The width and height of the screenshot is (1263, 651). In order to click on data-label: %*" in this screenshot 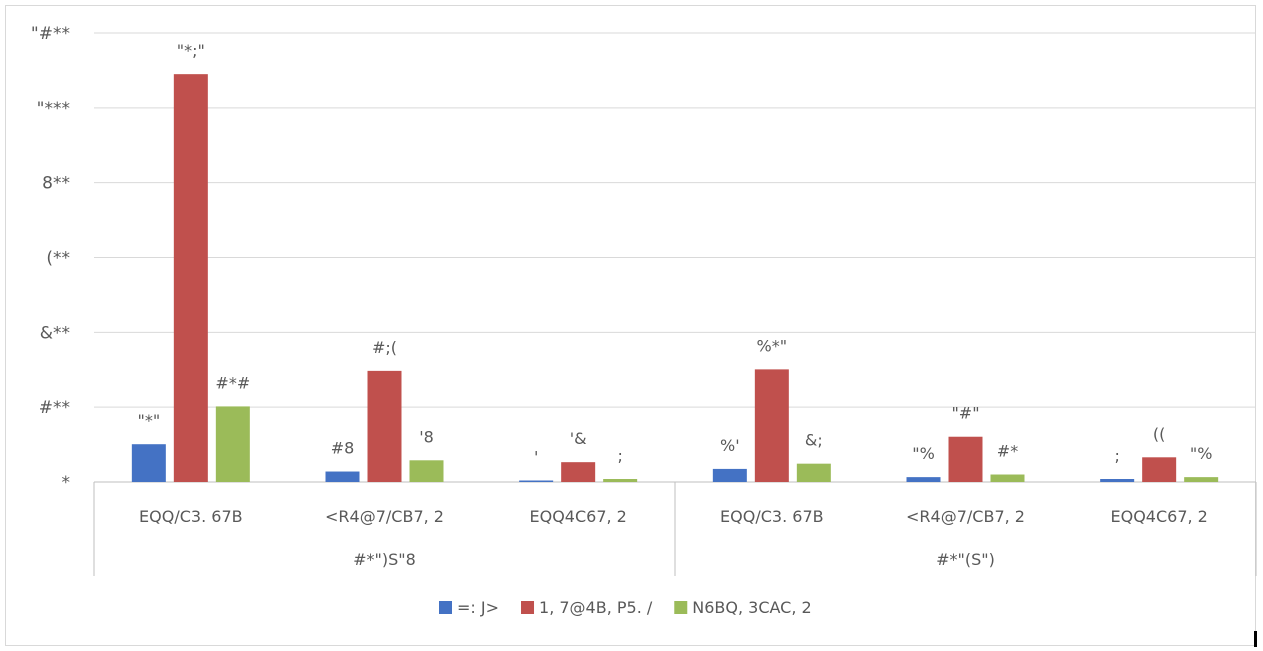, I will do `click(772, 345)`.